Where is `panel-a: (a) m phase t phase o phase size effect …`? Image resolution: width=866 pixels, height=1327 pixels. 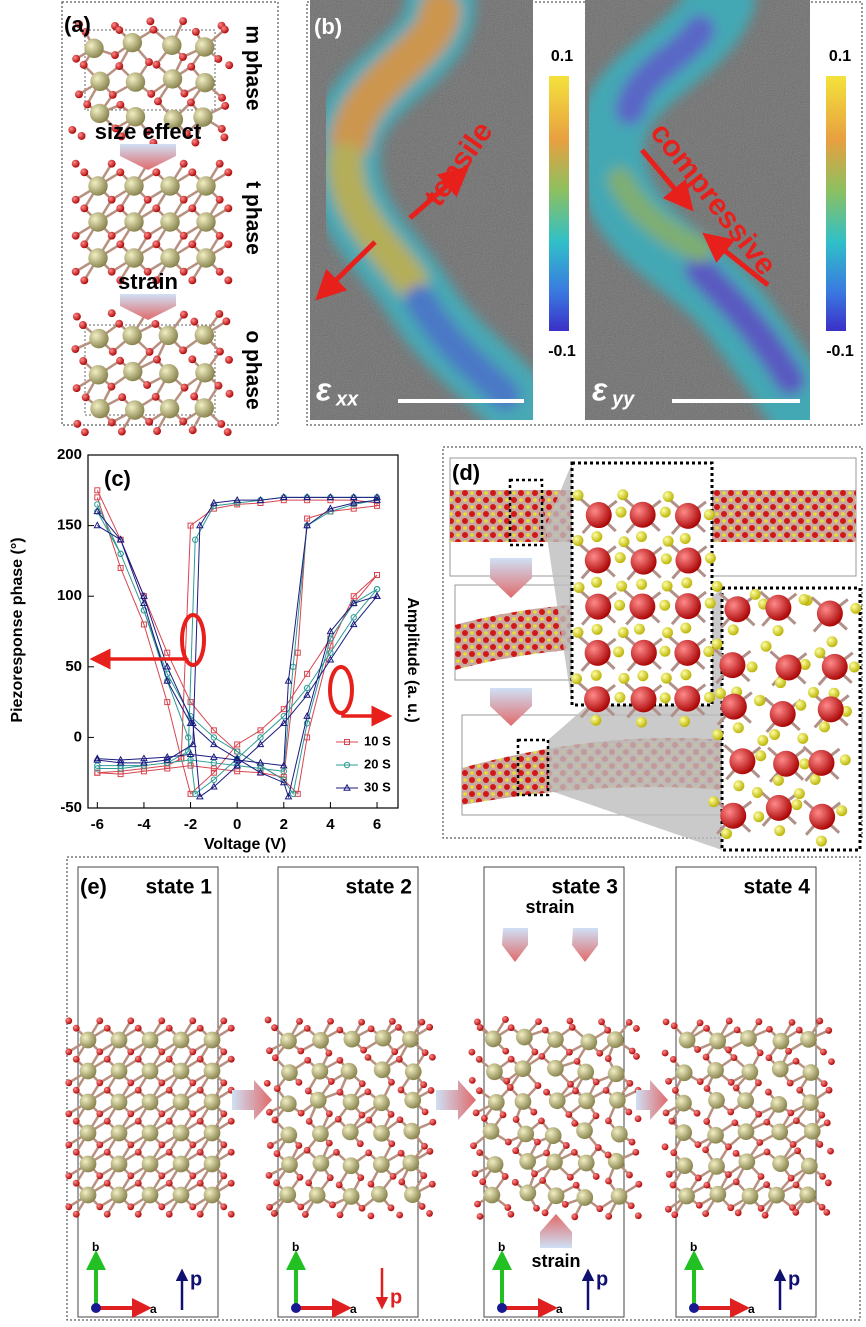 panel-a: (a) m phase t phase o phase size effect … is located at coordinates (170, 219).